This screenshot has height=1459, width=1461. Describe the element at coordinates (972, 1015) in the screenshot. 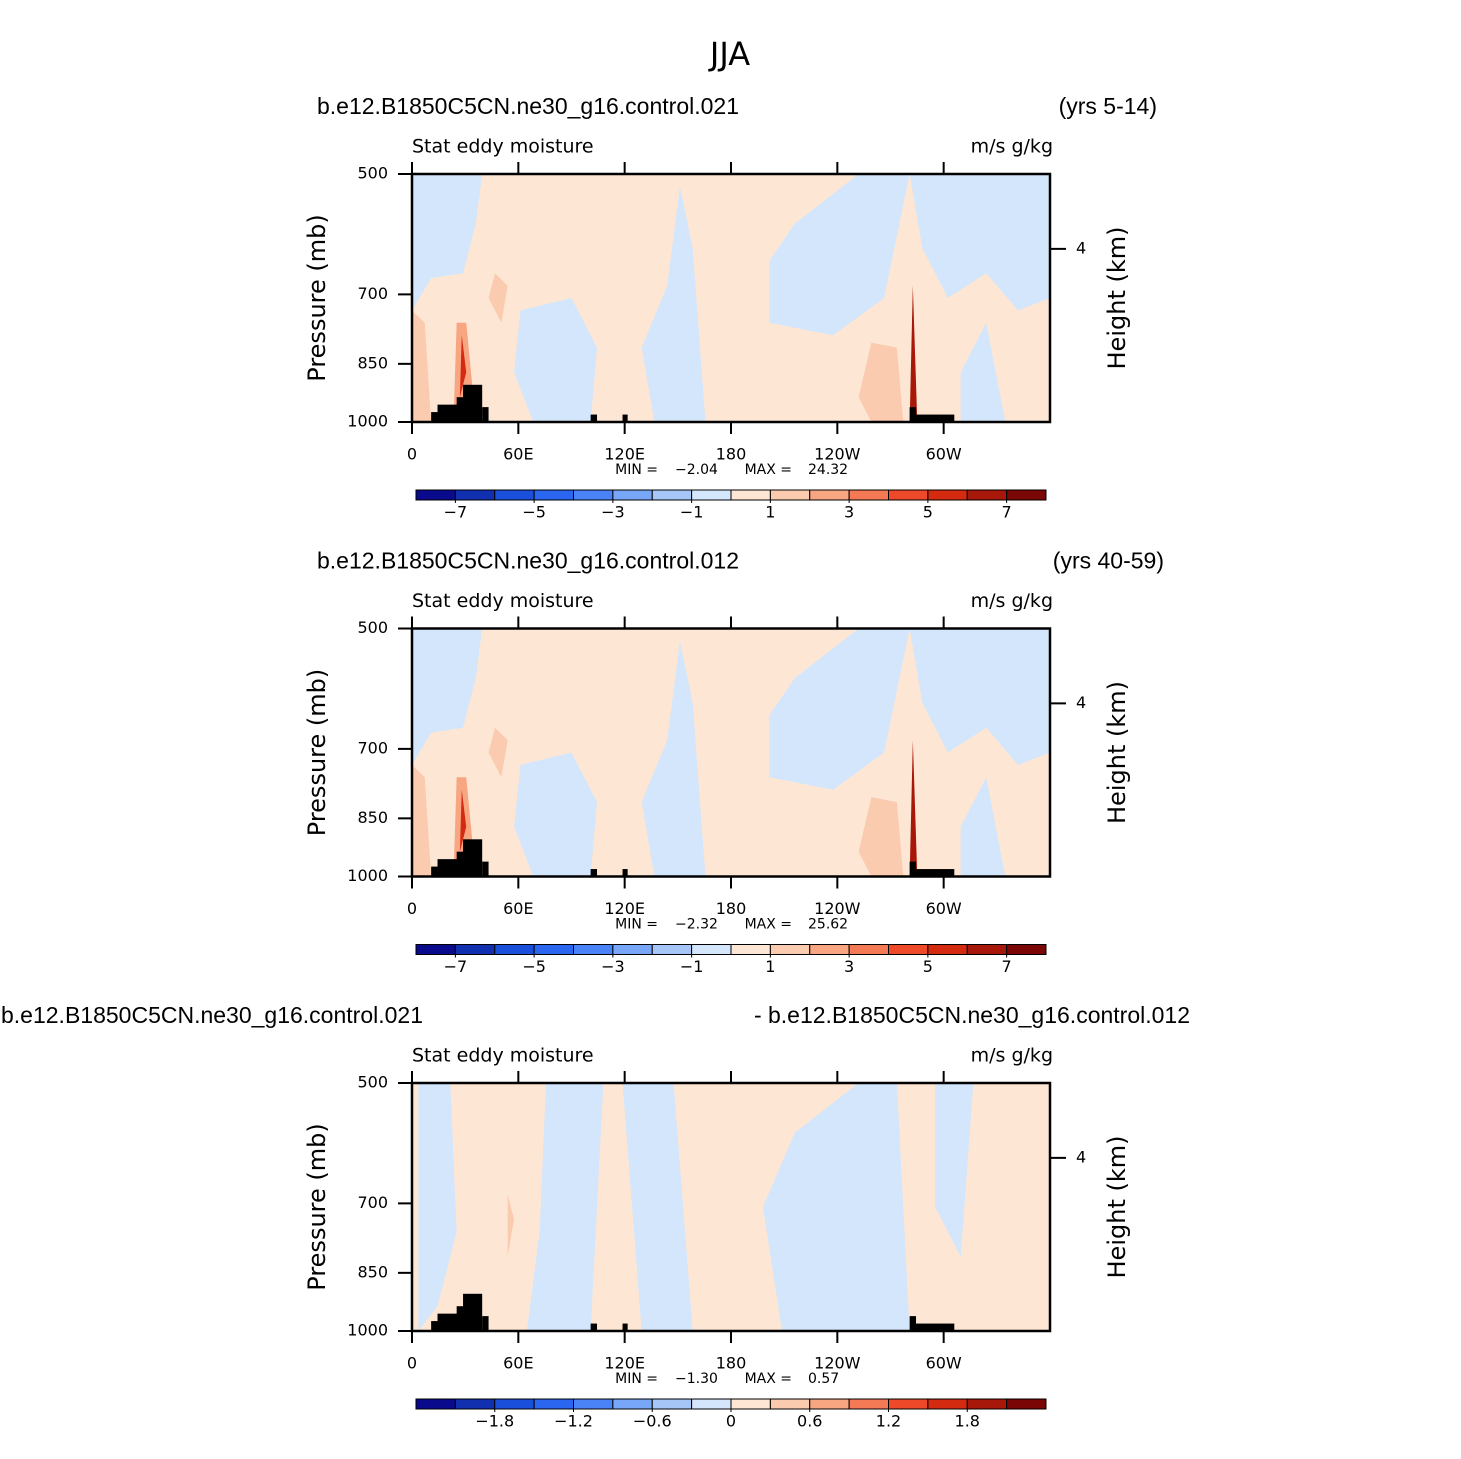

I see `panel-subtitle: - b.e12.B1850C5CN.ne30_g16.control.012` at that location.